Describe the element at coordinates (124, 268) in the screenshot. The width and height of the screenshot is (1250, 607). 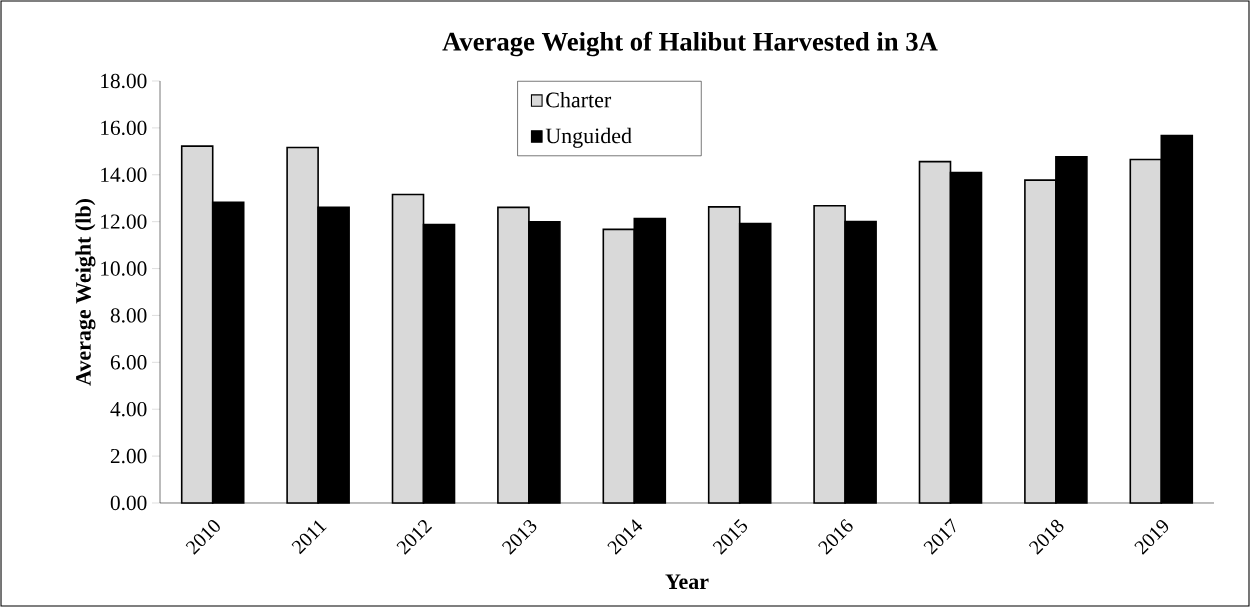
I see `y-tick-label: 10.00` at that location.